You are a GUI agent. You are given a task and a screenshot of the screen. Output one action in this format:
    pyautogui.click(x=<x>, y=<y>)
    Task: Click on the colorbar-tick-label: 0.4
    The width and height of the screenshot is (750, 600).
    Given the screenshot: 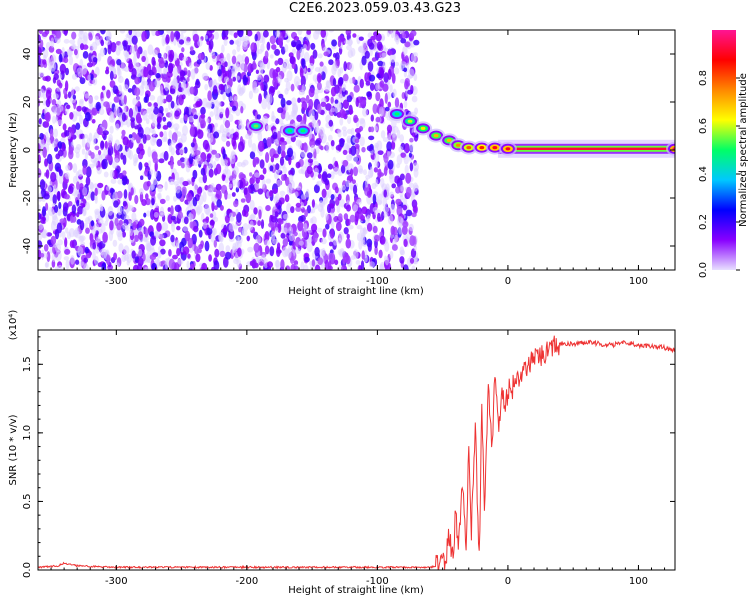 What is the action you would take?
    pyautogui.click(x=703, y=174)
    